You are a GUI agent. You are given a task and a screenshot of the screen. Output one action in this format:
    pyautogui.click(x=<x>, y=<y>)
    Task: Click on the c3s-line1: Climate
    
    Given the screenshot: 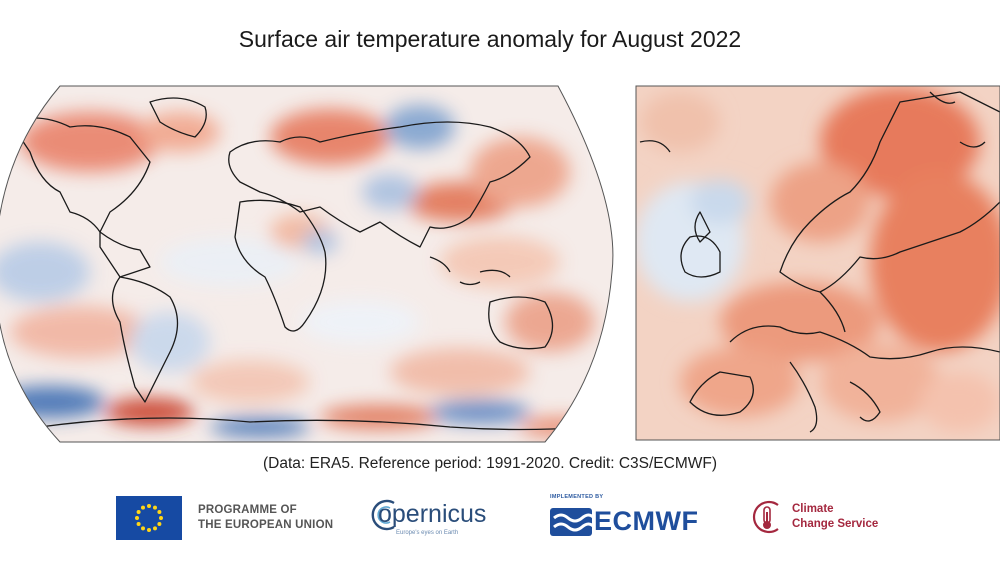 What is the action you would take?
    pyautogui.click(x=813, y=509)
    